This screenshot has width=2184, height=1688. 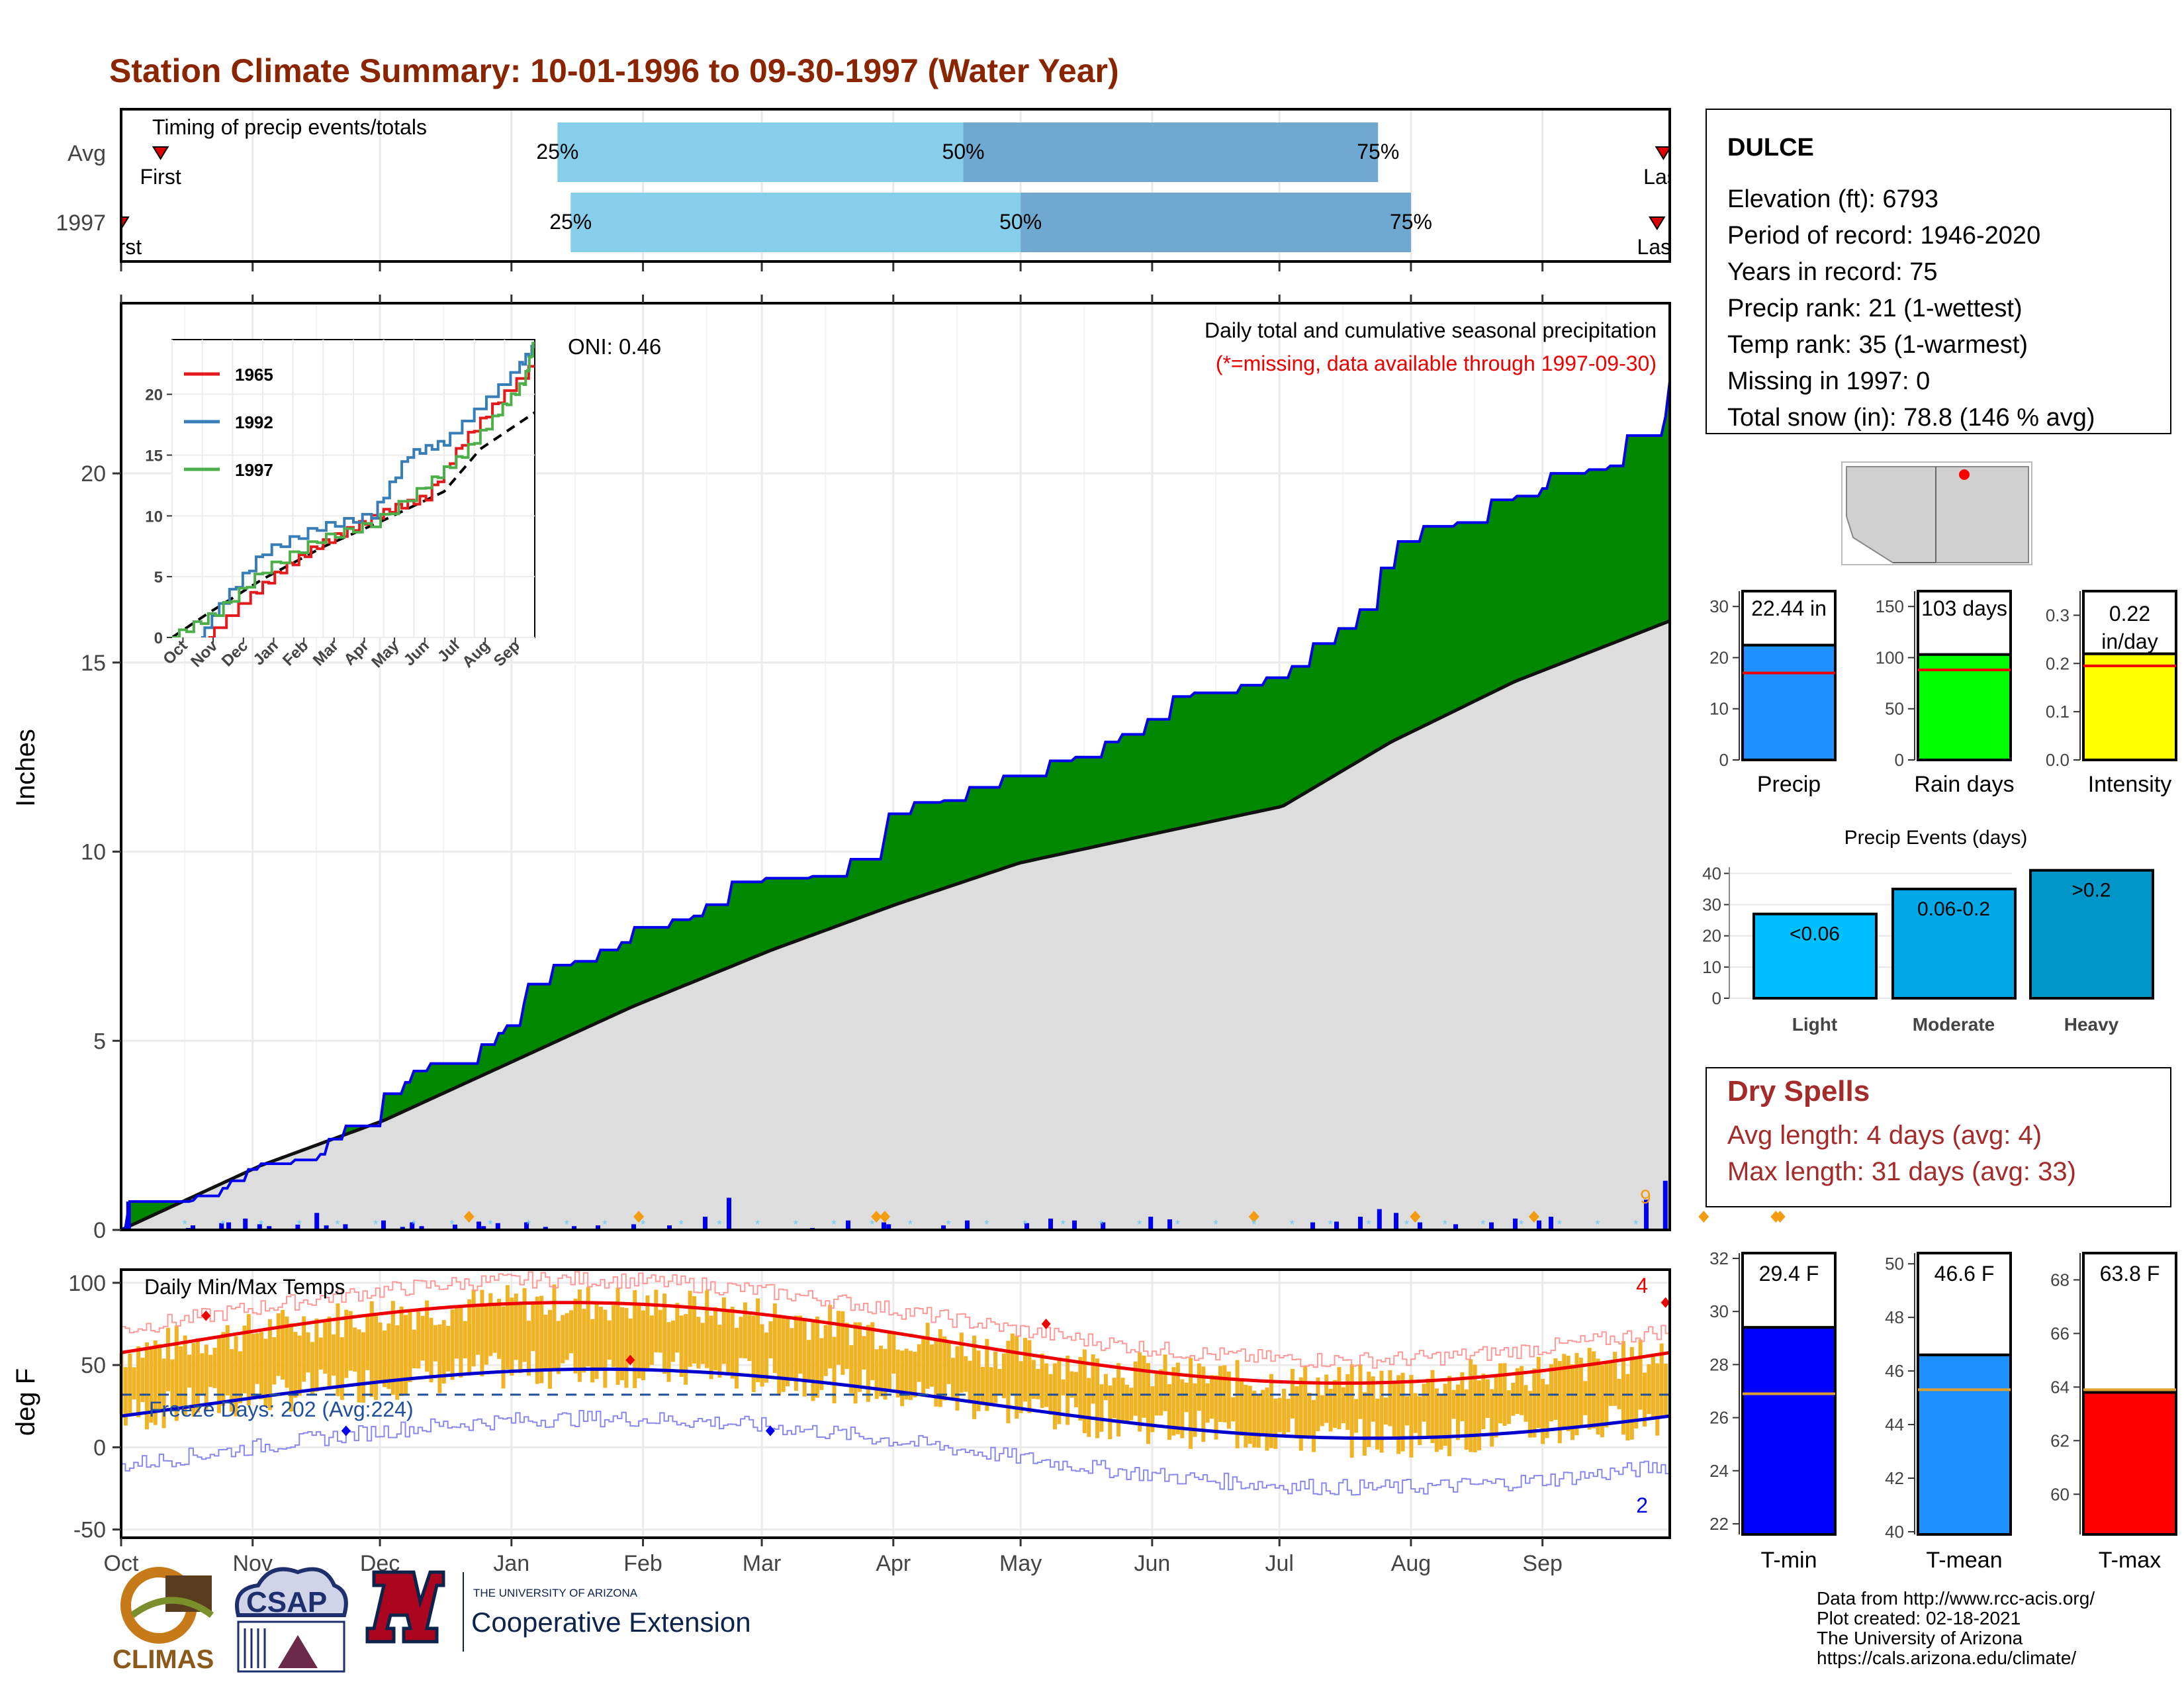 What do you see at coordinates (1964, 1560) in the screenshot?
I see `temp-summary-name-label: T-mean` at bounding box center [1964, 1560].